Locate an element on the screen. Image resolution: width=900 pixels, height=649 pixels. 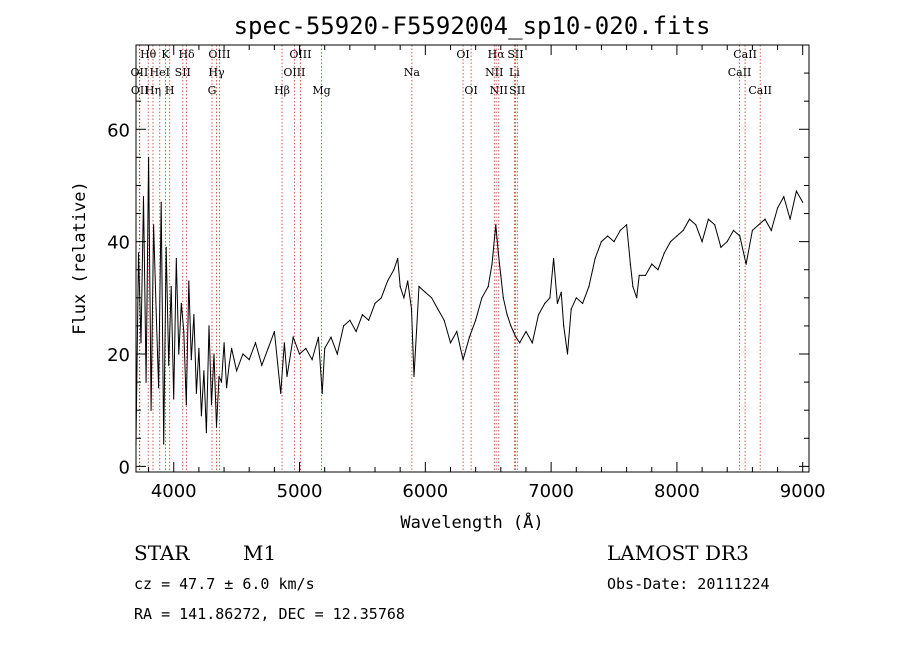
line-label: K is located at coordinates (165, 54).